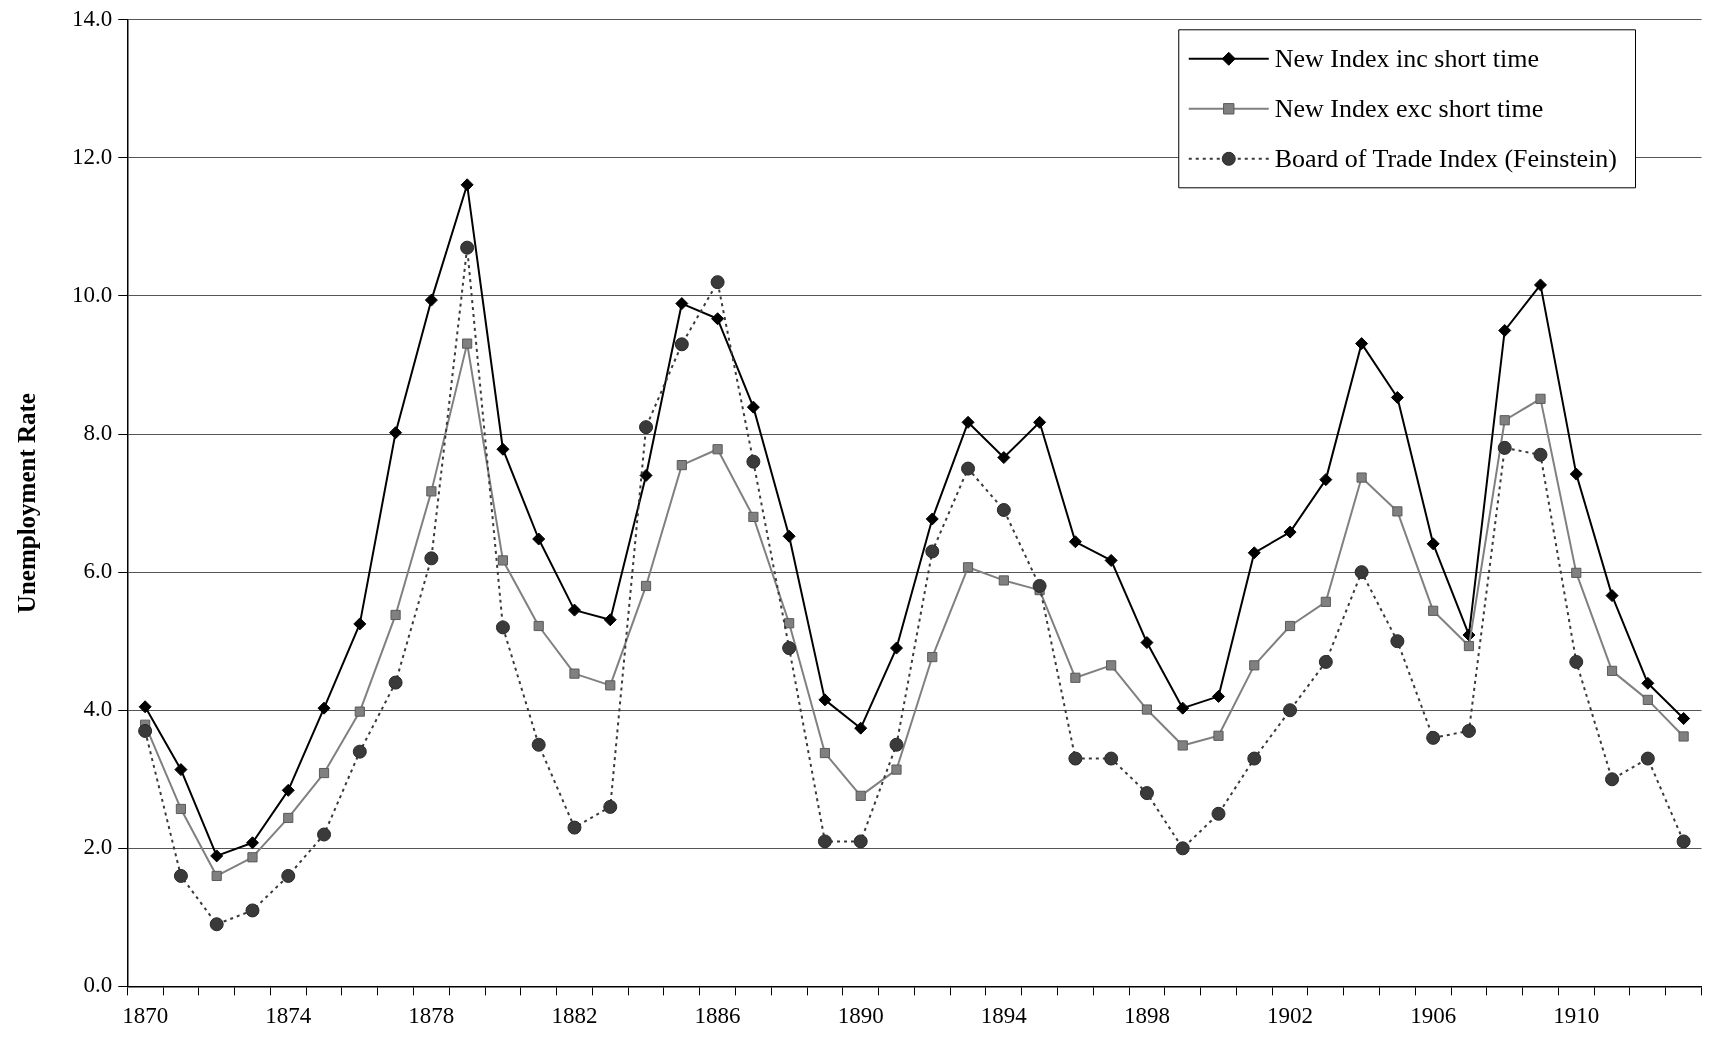 The image size is (1709, 1045). What do you see at coordinates (98, 433) in the screenshot?
I see `y-tick-label: 8.0` at bounding box center [98, 433].